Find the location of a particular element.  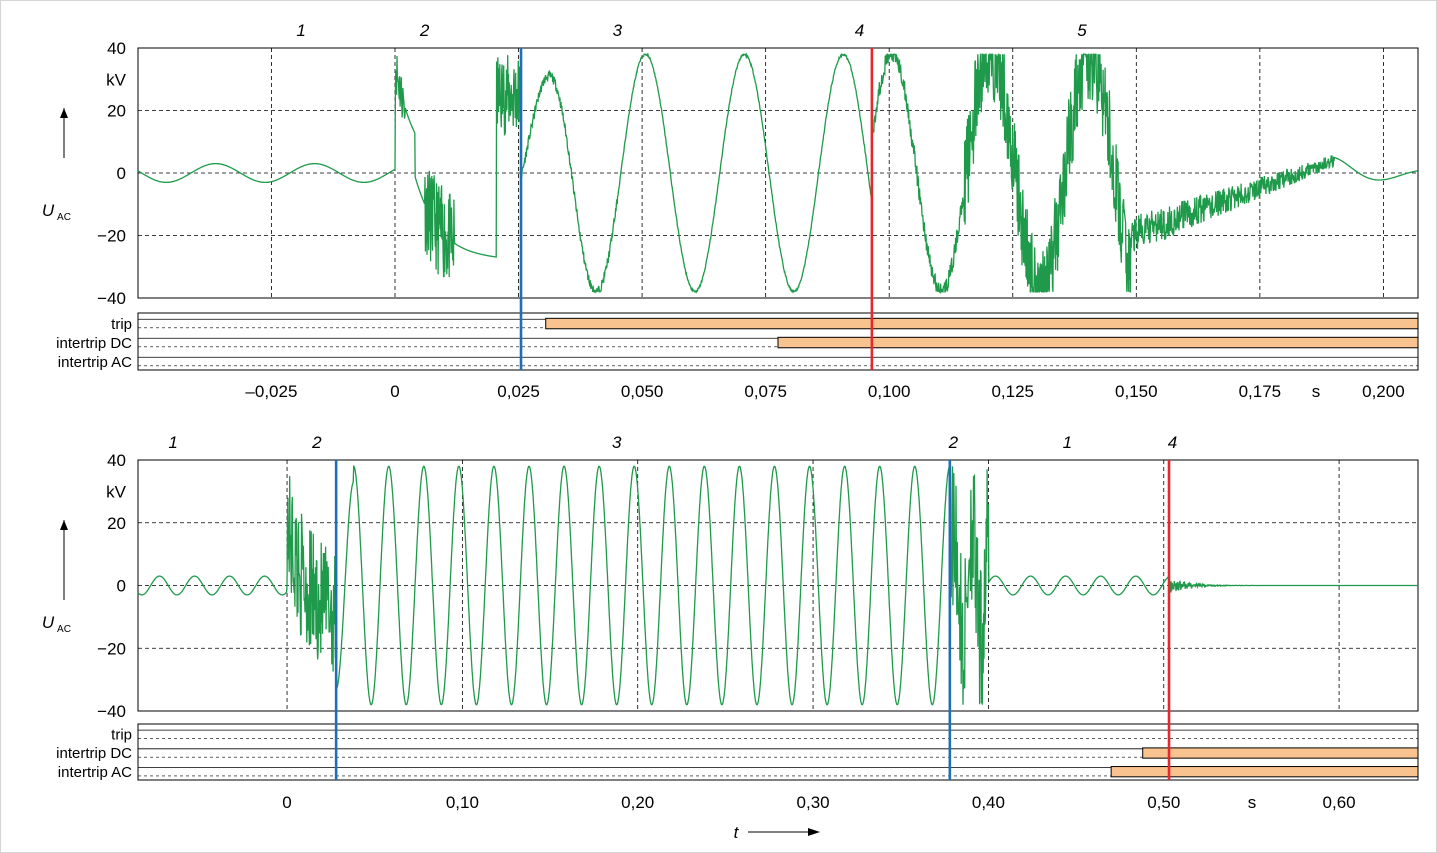

x-tick-label: 0,200 is located at coordinates (1383, 391).